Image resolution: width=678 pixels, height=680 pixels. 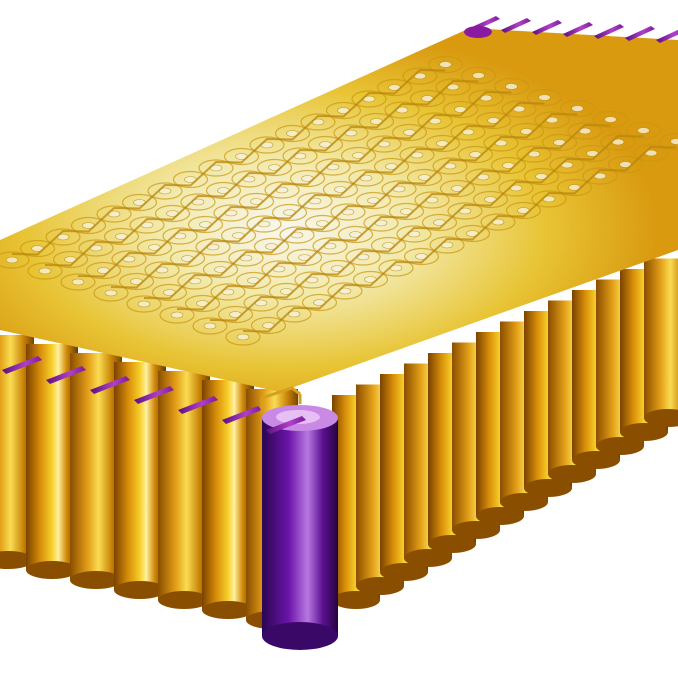 I want to click on busbar-strip, so click(x=281, y=399).